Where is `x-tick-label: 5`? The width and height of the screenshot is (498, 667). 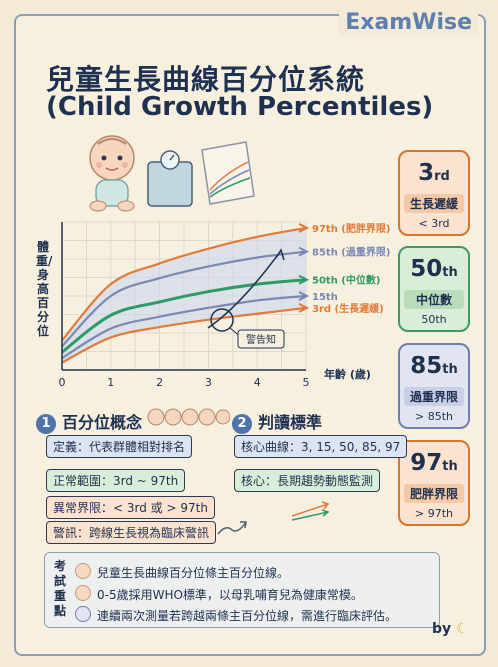
x-tick-label: 5 is located at coordinates (306, 382).